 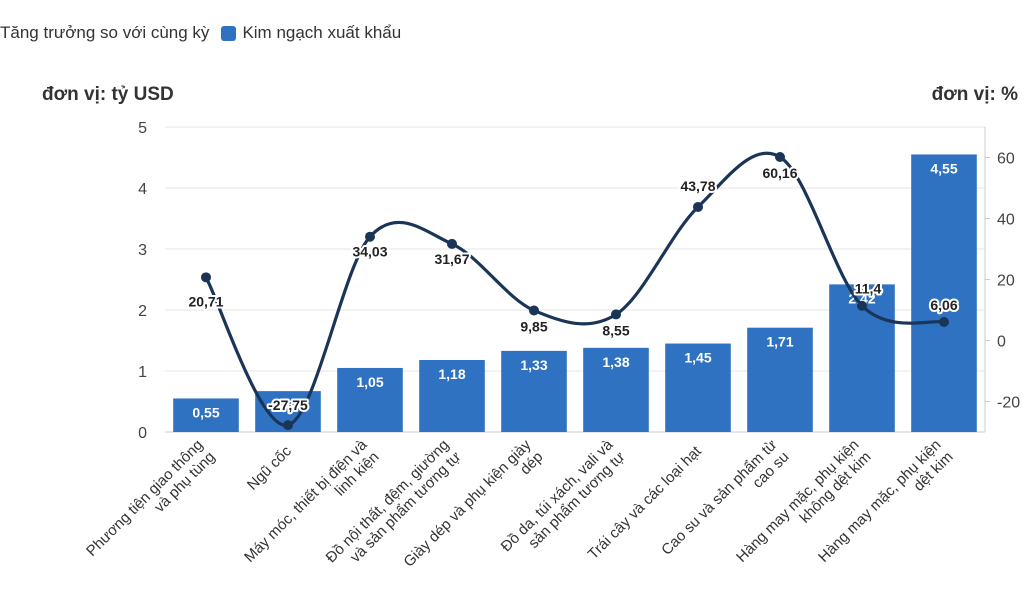 What do you see at coordinates (779, 173) in the screenshot?
I see `growth-value-label: 60,16` at bounding box center [779, 173].